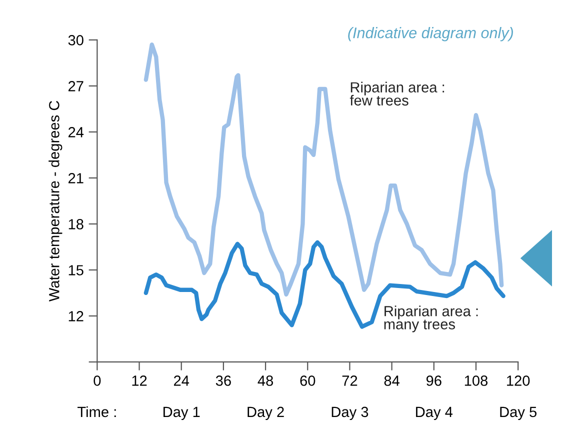 The width and height of the screenshot is (575, 434). Describe the element at coordinates (182, 381) in the screenshot. I see `x-tick-label: 24` at that location.